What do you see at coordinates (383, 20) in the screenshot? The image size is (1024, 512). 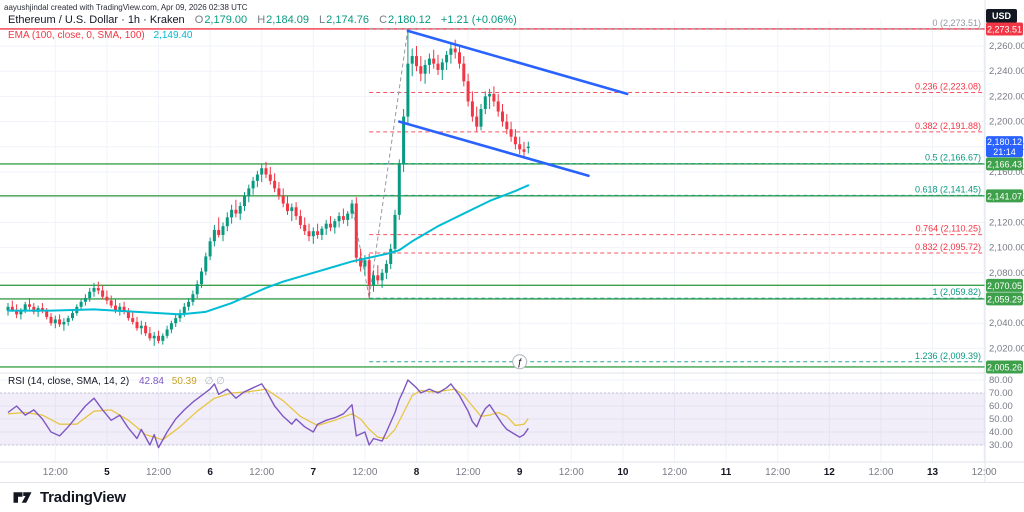 I see `ohlc-close-label: C` at bounding box center [383, 20].